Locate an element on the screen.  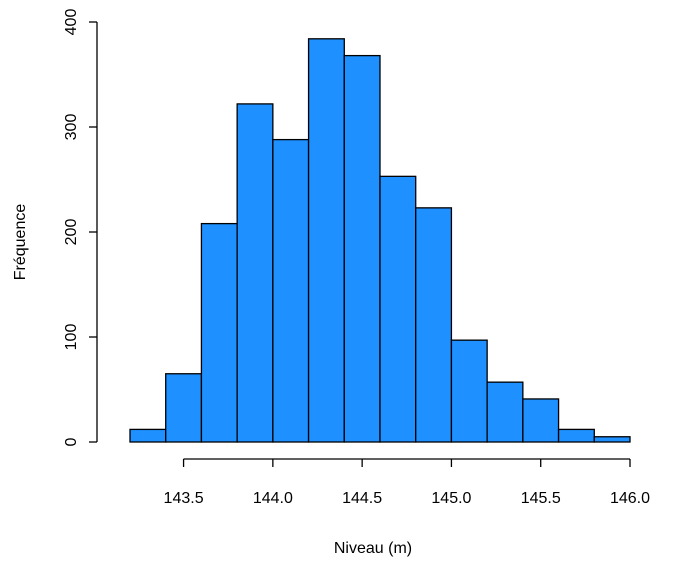
x-tick-label: 144.0 is located at coordinates (273, 498).